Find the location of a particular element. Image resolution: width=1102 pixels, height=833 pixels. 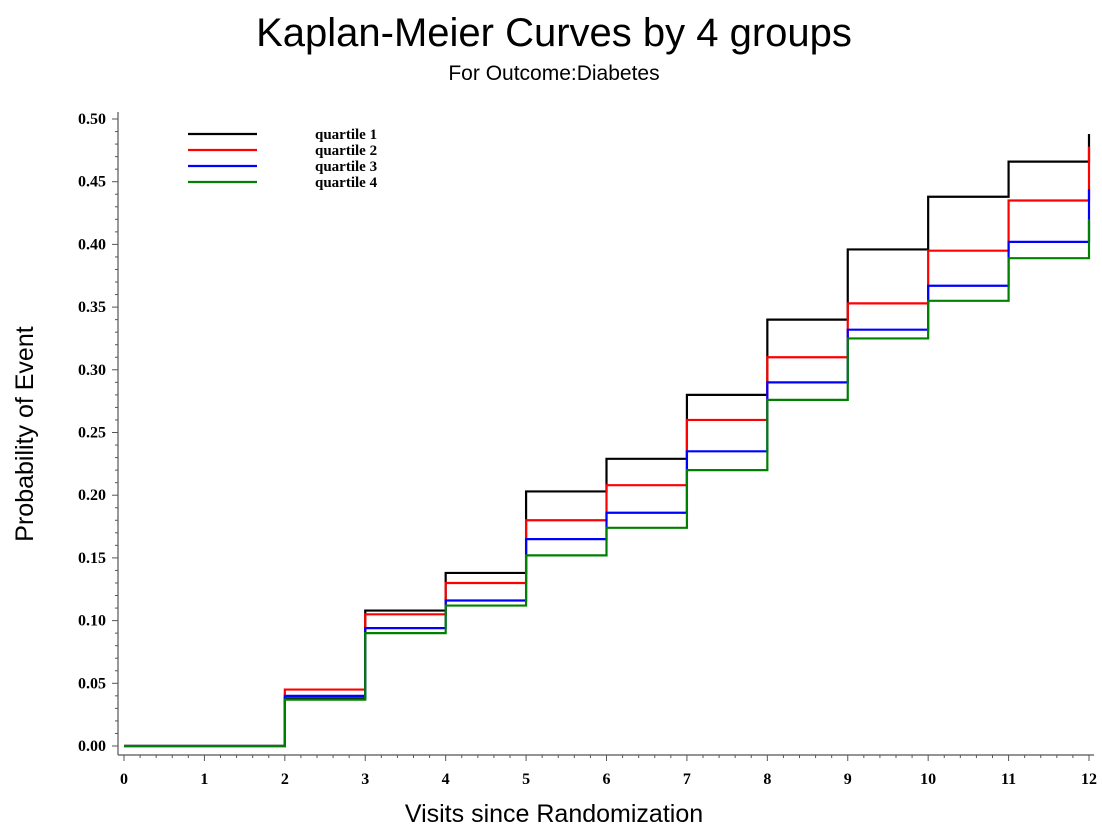

x-tick-label: 1 is located at coordinates (204, 779).